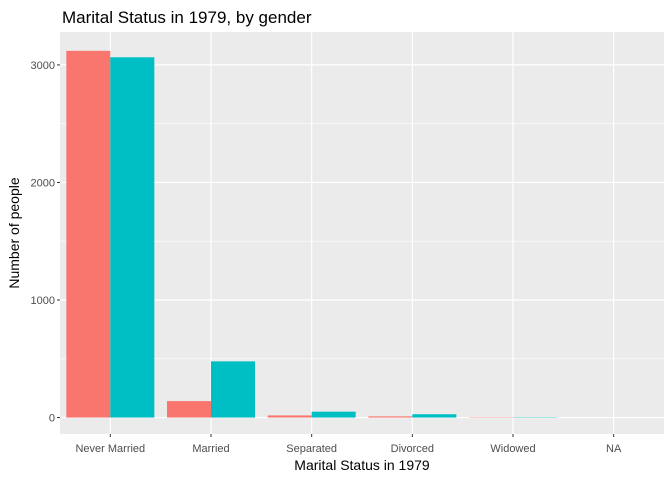 Image resolution: width=672 pixels, height=480 pixels. I want to click on x-tick-label: Widowed, so click(512, 449).